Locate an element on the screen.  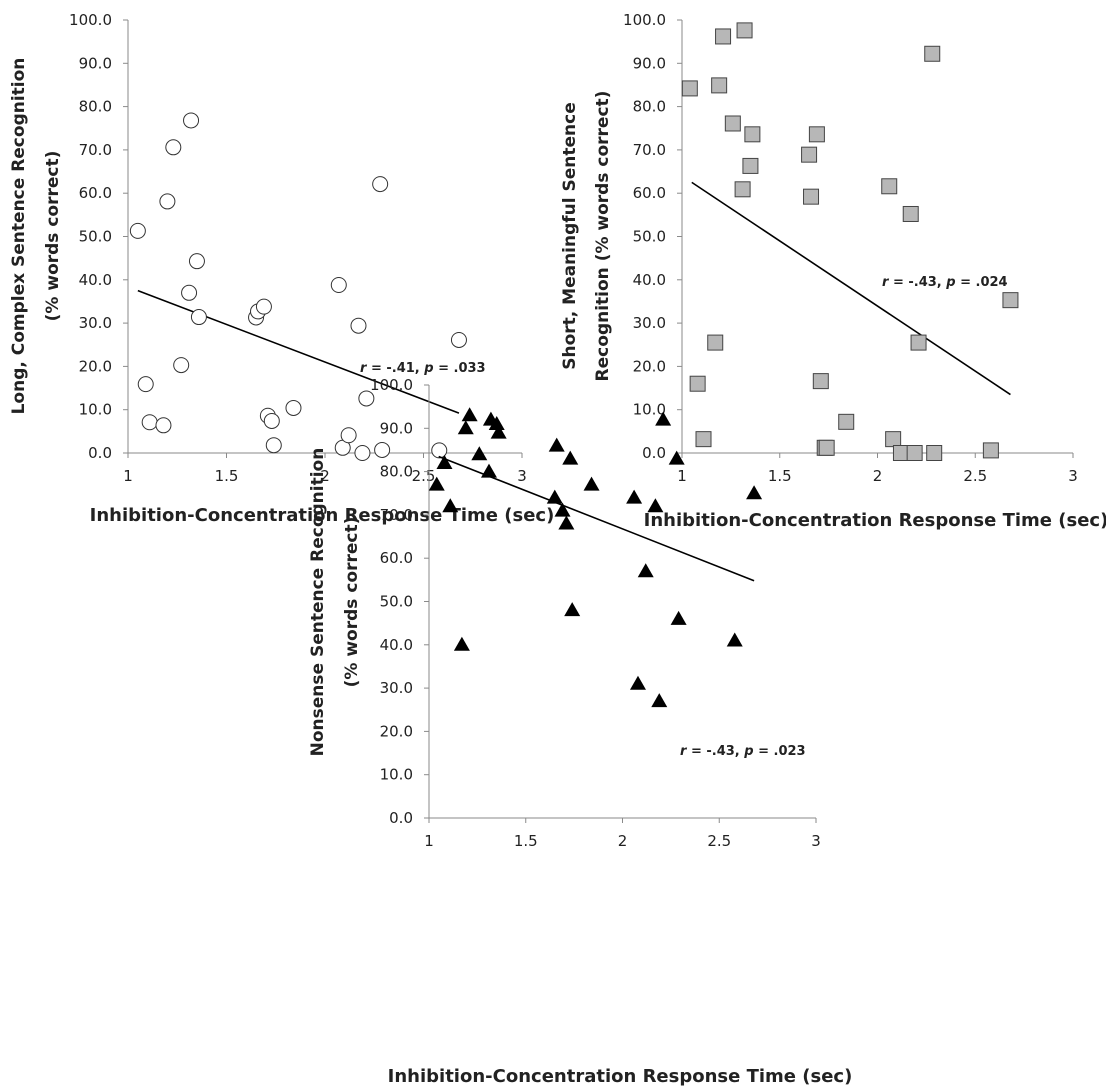
x-tick-label: 1.5 is located at coordinates (227, 476).